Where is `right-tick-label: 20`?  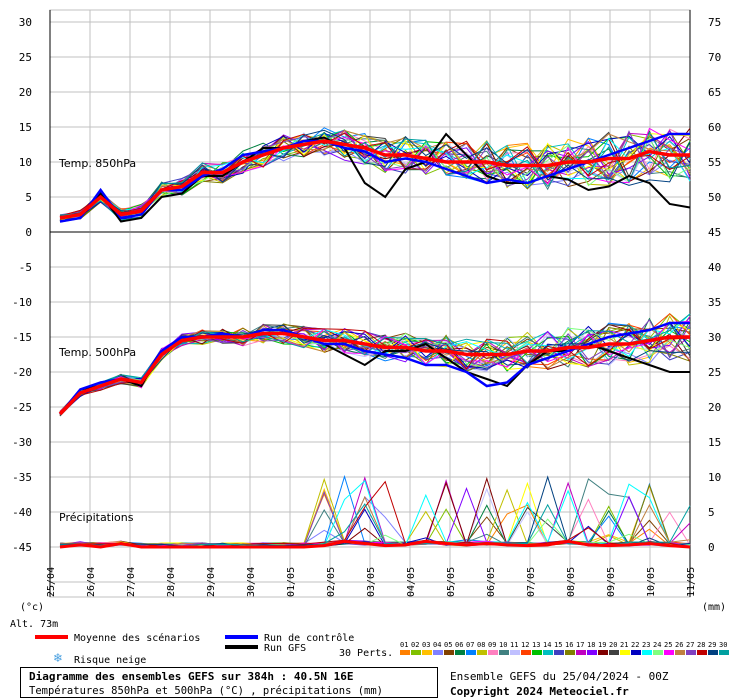 right-tick-label: 20 is located at coordinates (714, 407).